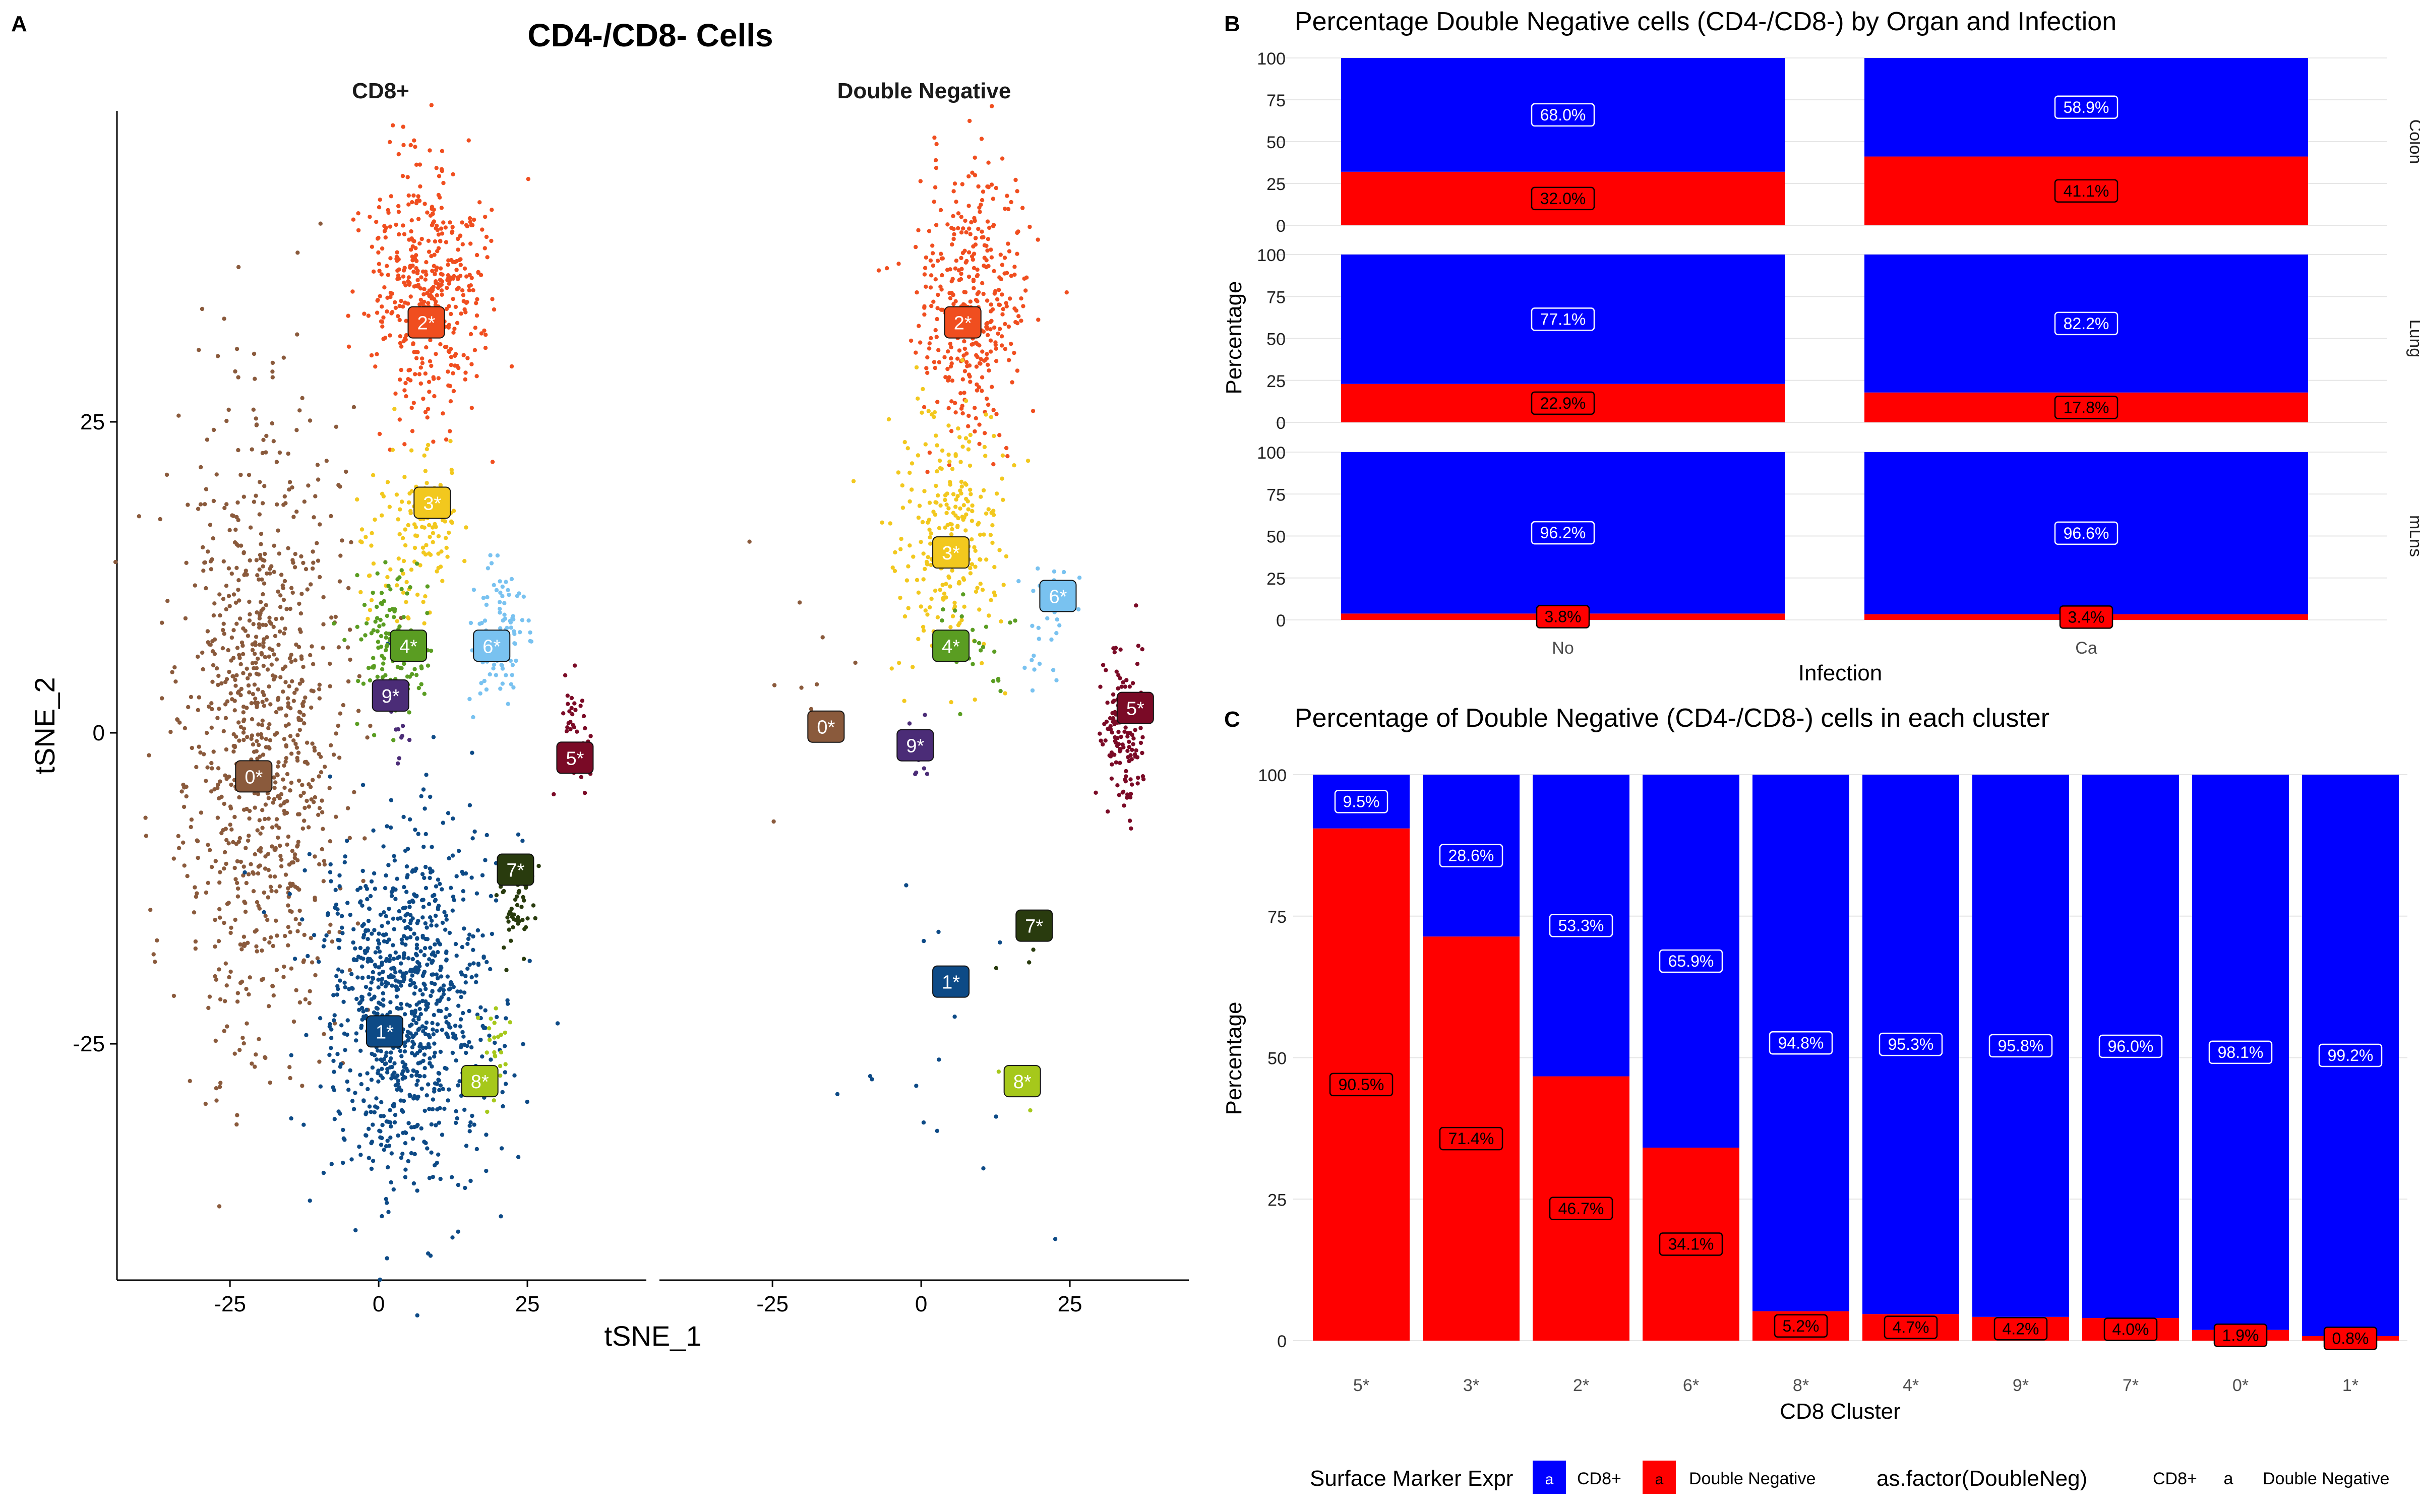 Image resolution: width=2420 pixels, height=1512 pixels. I want to click on cluster-label-box, so click(951, 552).